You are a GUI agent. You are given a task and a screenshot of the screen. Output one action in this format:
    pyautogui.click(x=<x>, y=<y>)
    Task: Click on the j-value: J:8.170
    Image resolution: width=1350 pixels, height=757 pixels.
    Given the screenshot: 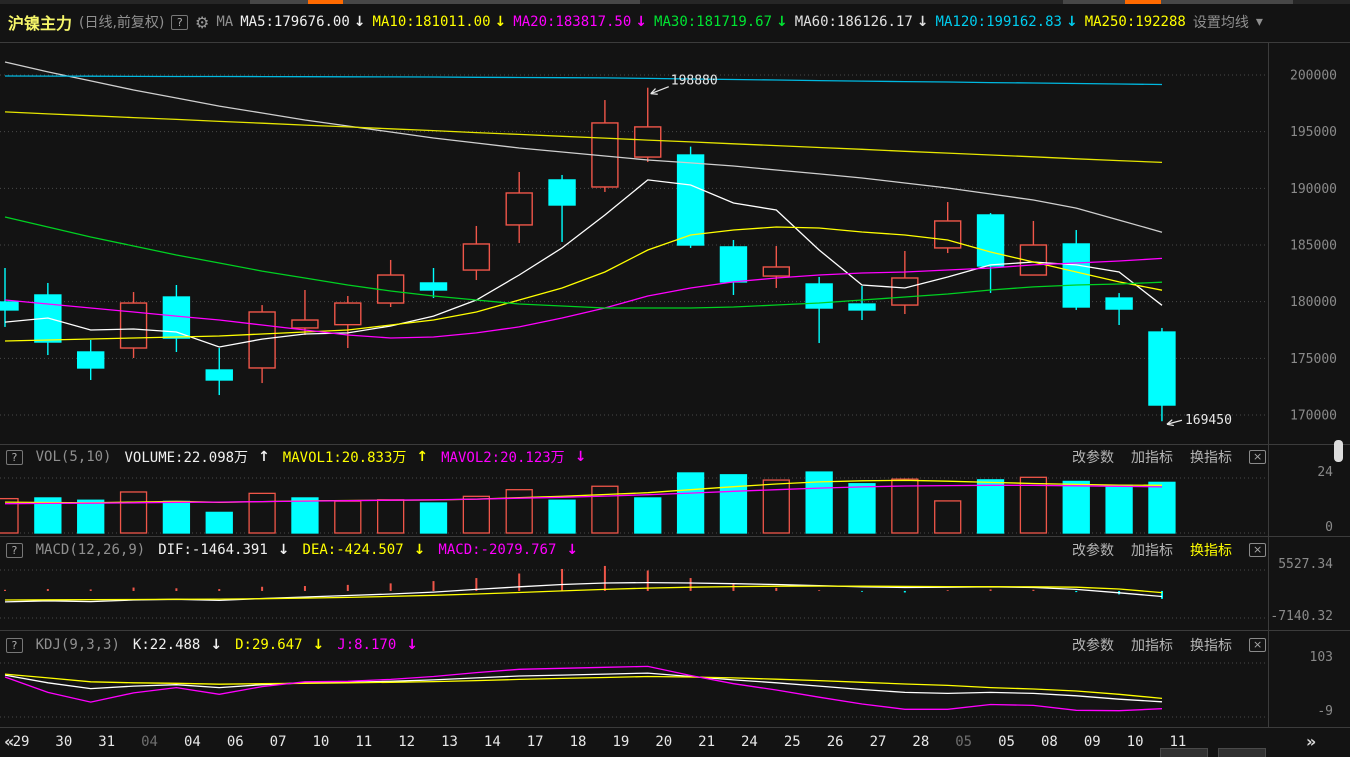 What is the action you would take?
    pyautogui.click(x=367, y=645)
    